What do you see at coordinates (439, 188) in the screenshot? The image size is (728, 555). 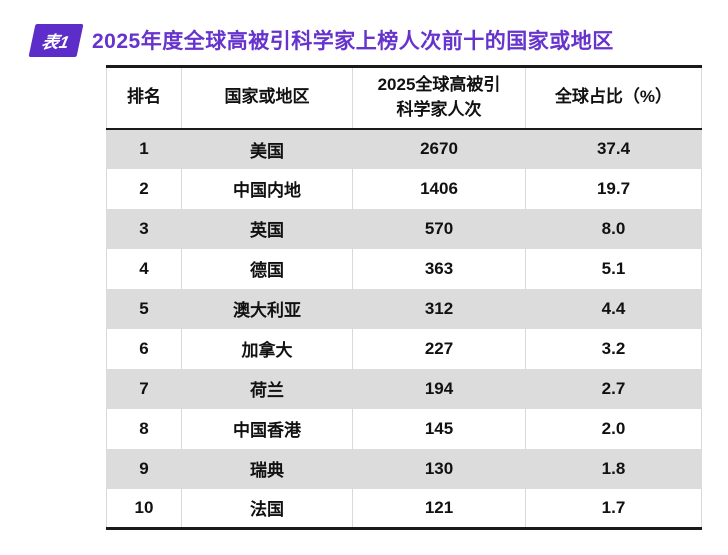 I see `cell-count: 1406` at bounding box center [439, 188].